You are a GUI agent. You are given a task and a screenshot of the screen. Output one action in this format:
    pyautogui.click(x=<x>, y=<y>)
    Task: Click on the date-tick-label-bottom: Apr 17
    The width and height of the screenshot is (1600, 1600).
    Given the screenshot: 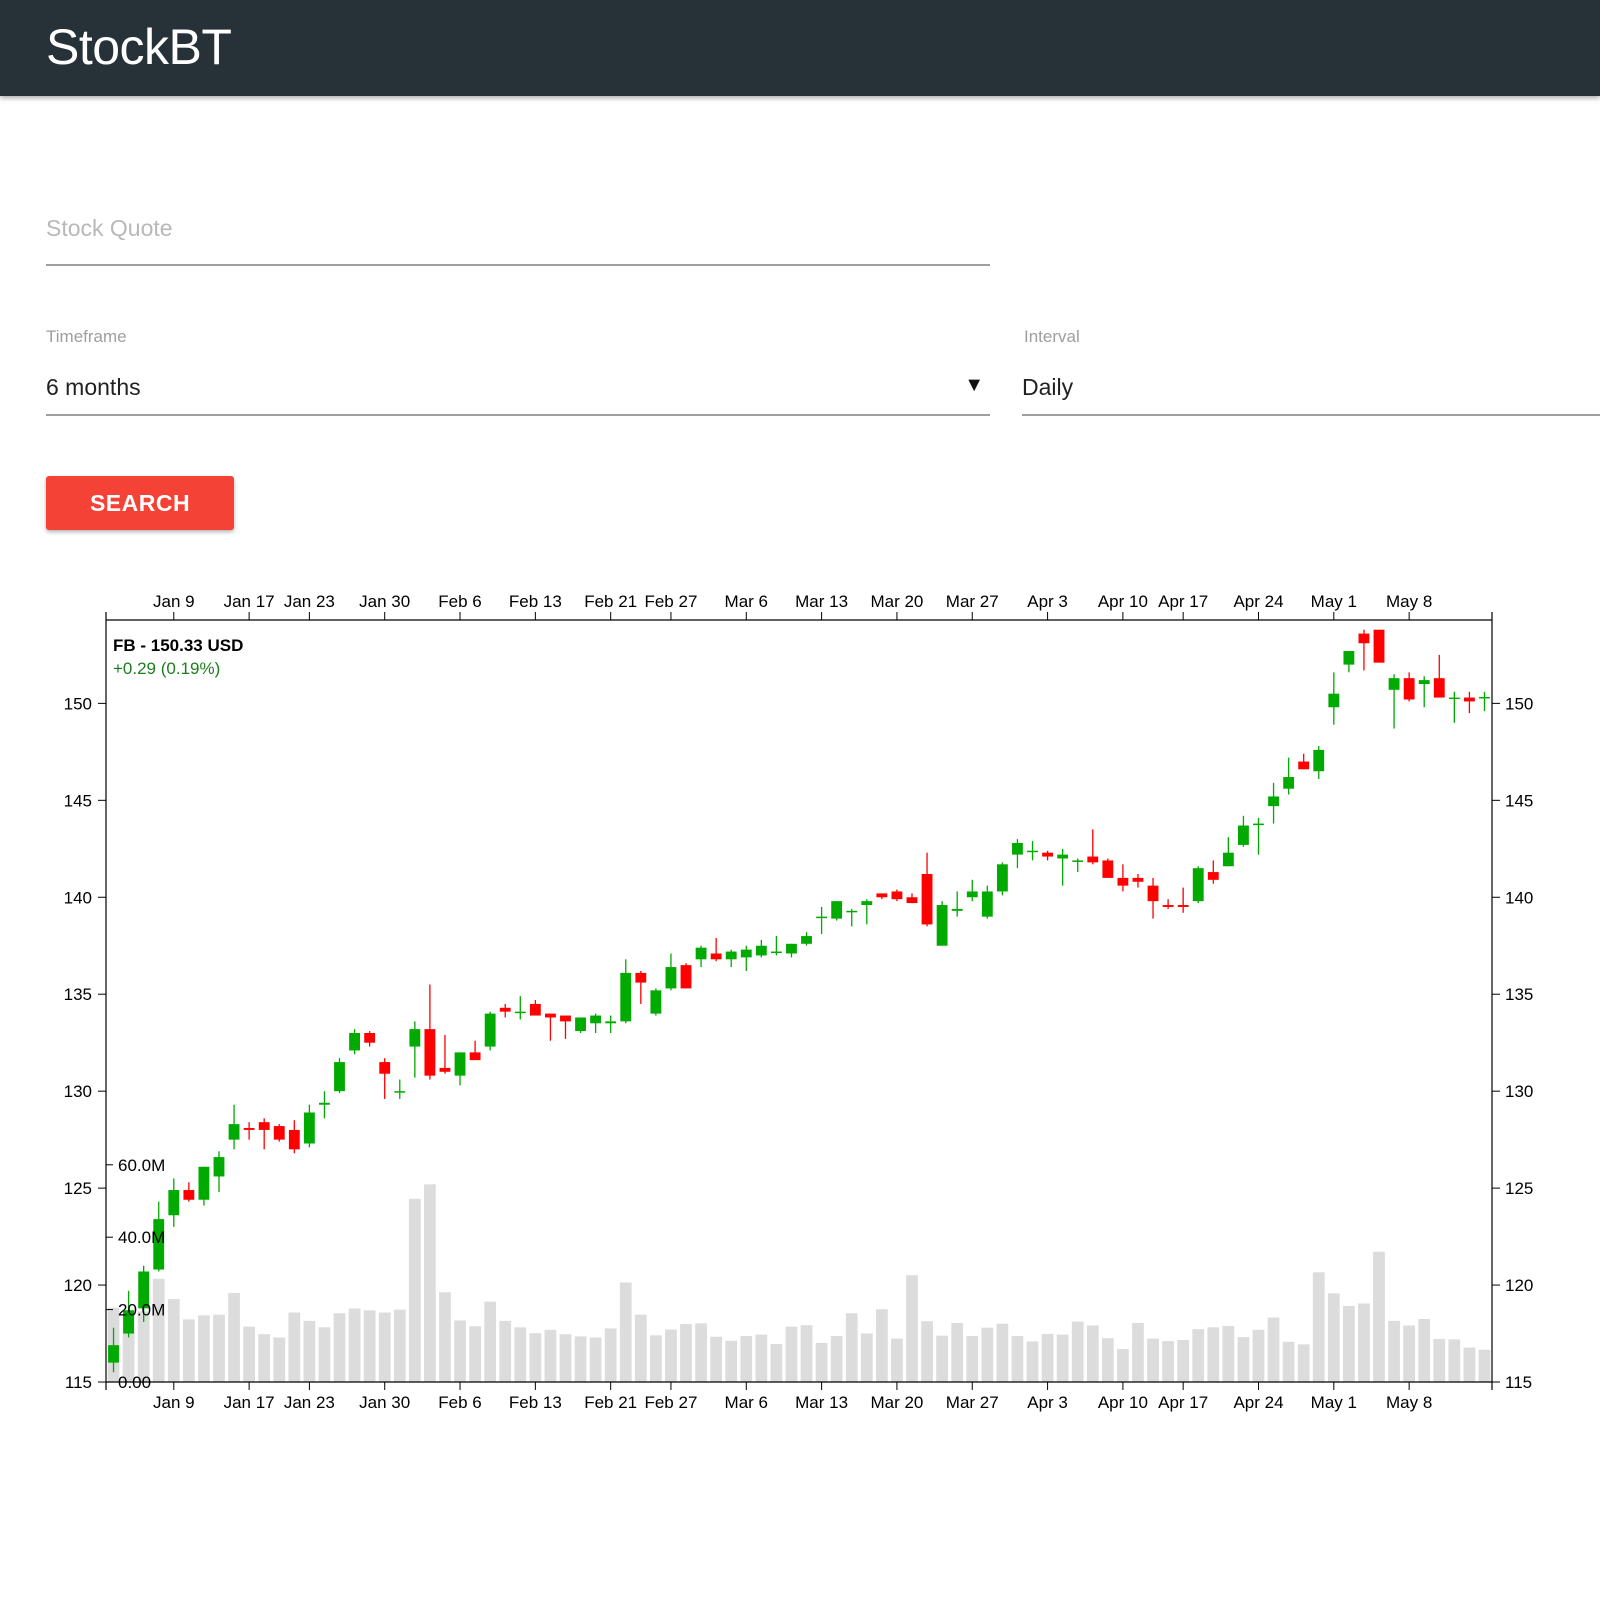 What is the action you would take?
    pyautogui.click(x=1183, y=1402)
    